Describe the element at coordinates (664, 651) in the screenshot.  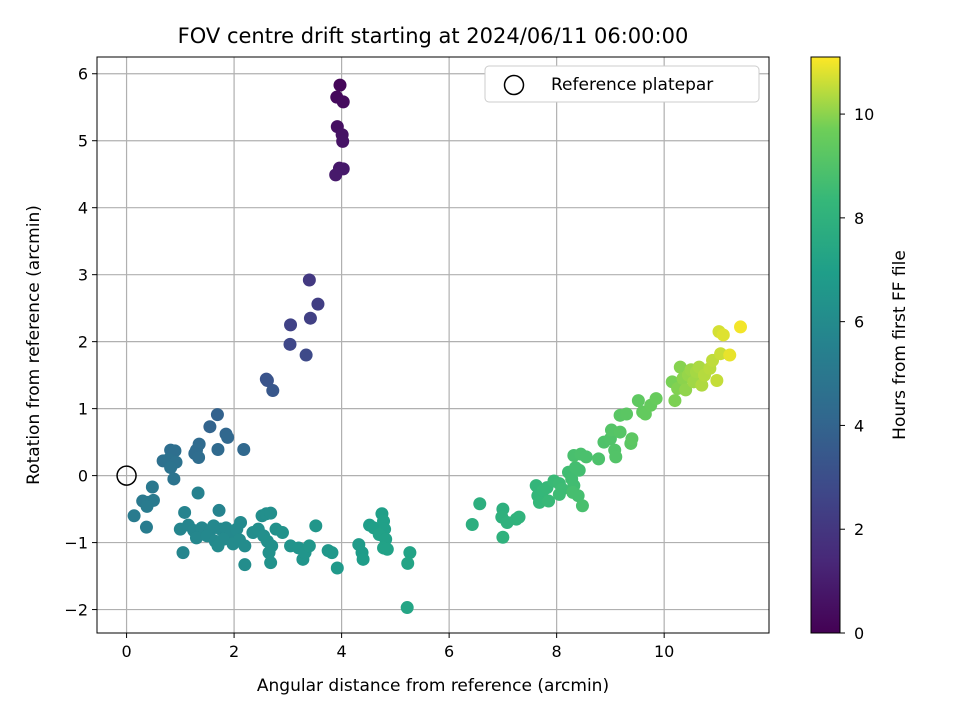
I see `x-tick-label: 10` at that location.